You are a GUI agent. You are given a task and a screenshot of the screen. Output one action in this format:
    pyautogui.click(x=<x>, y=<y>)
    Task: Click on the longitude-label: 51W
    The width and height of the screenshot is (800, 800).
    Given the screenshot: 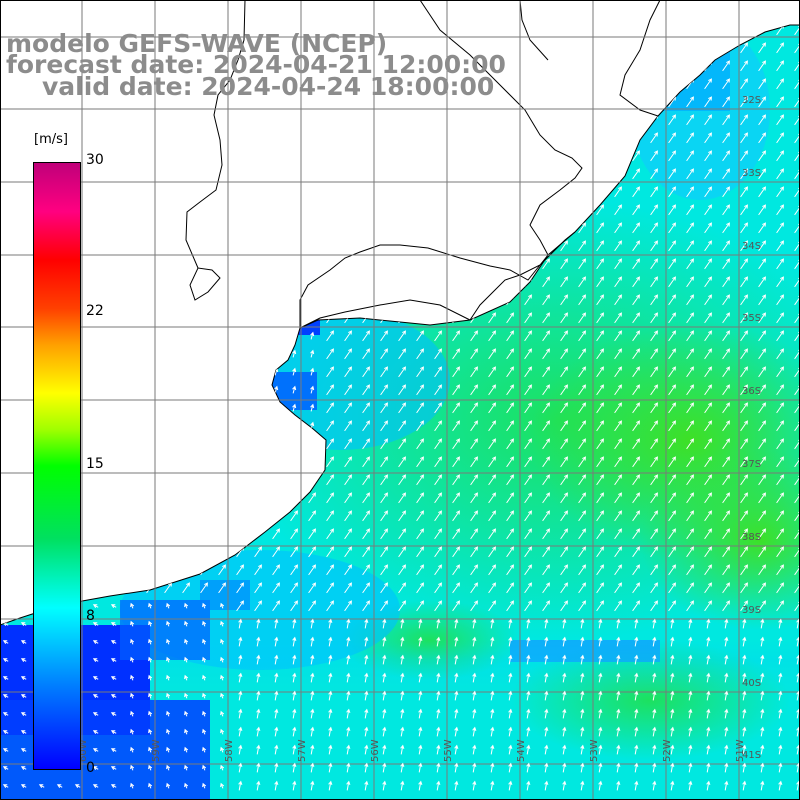 What is the action you would take?
    pyautogui.click(x=740, y=750)
    